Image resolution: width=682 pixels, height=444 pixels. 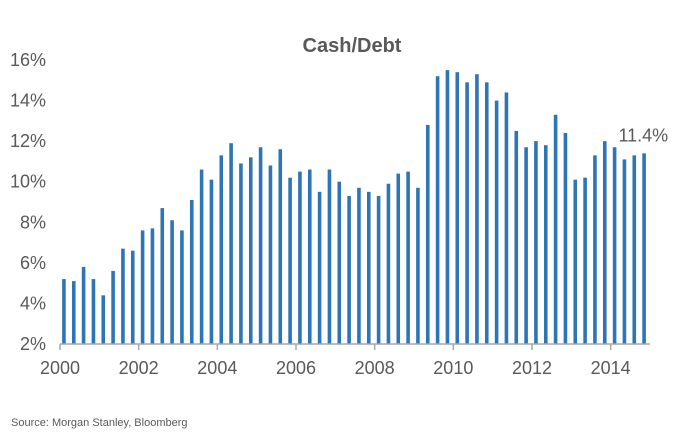 What do you see at coordinates (335, 347) in the screenshot?
I see `x-ticks` at bounding box center [335, 347].